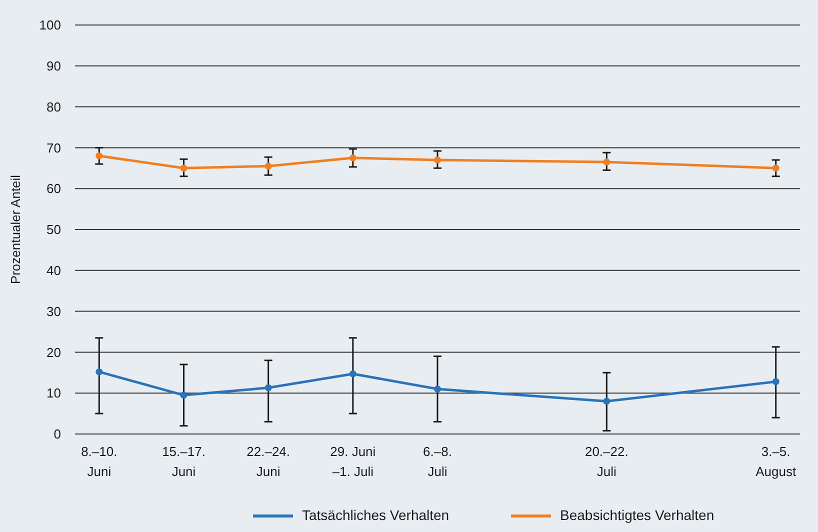 Image resolution: width=818 pixels, height=532 pixels. I want to click on legend-label: Tatsächliches Verhalten, so click(376, 515).